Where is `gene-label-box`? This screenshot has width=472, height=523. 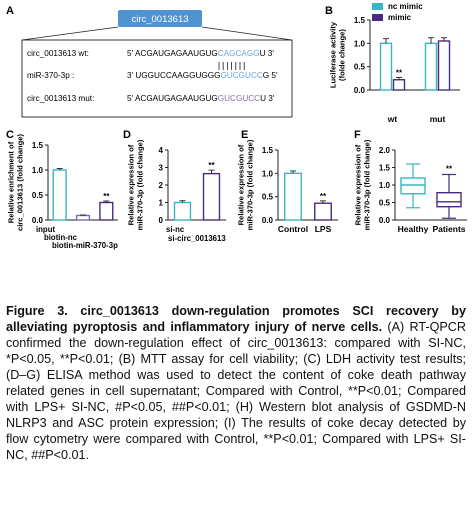 gene-label-box is located at coordinates (160, 18).